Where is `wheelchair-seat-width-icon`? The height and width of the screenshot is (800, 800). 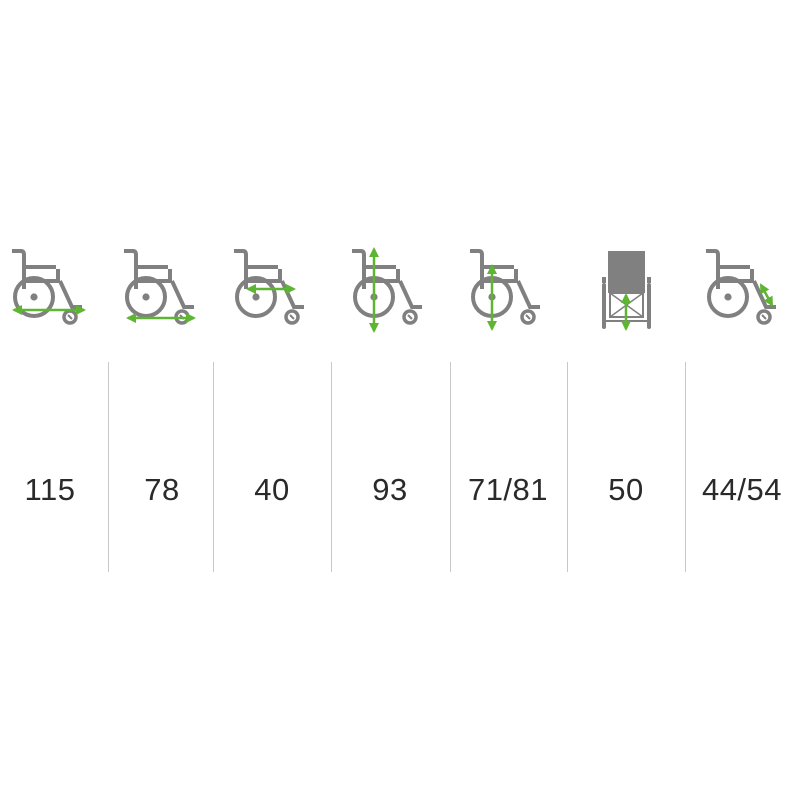 wheelchair-seat-width-icon is located at coordinates (626, 291).